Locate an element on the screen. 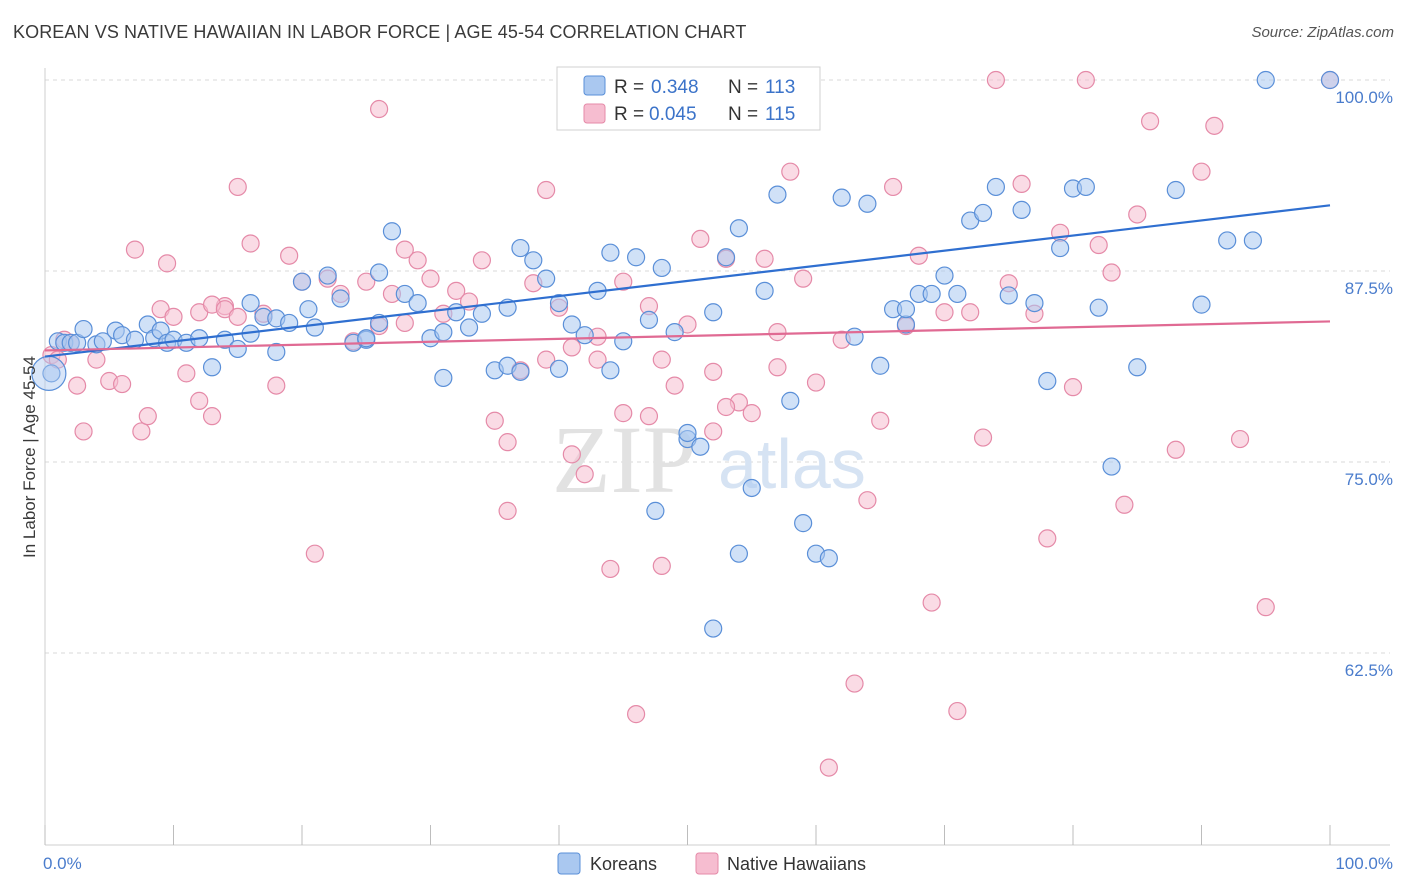  x-tick-labels: 0.0% 100.0% is located at coordinates (718, 863).